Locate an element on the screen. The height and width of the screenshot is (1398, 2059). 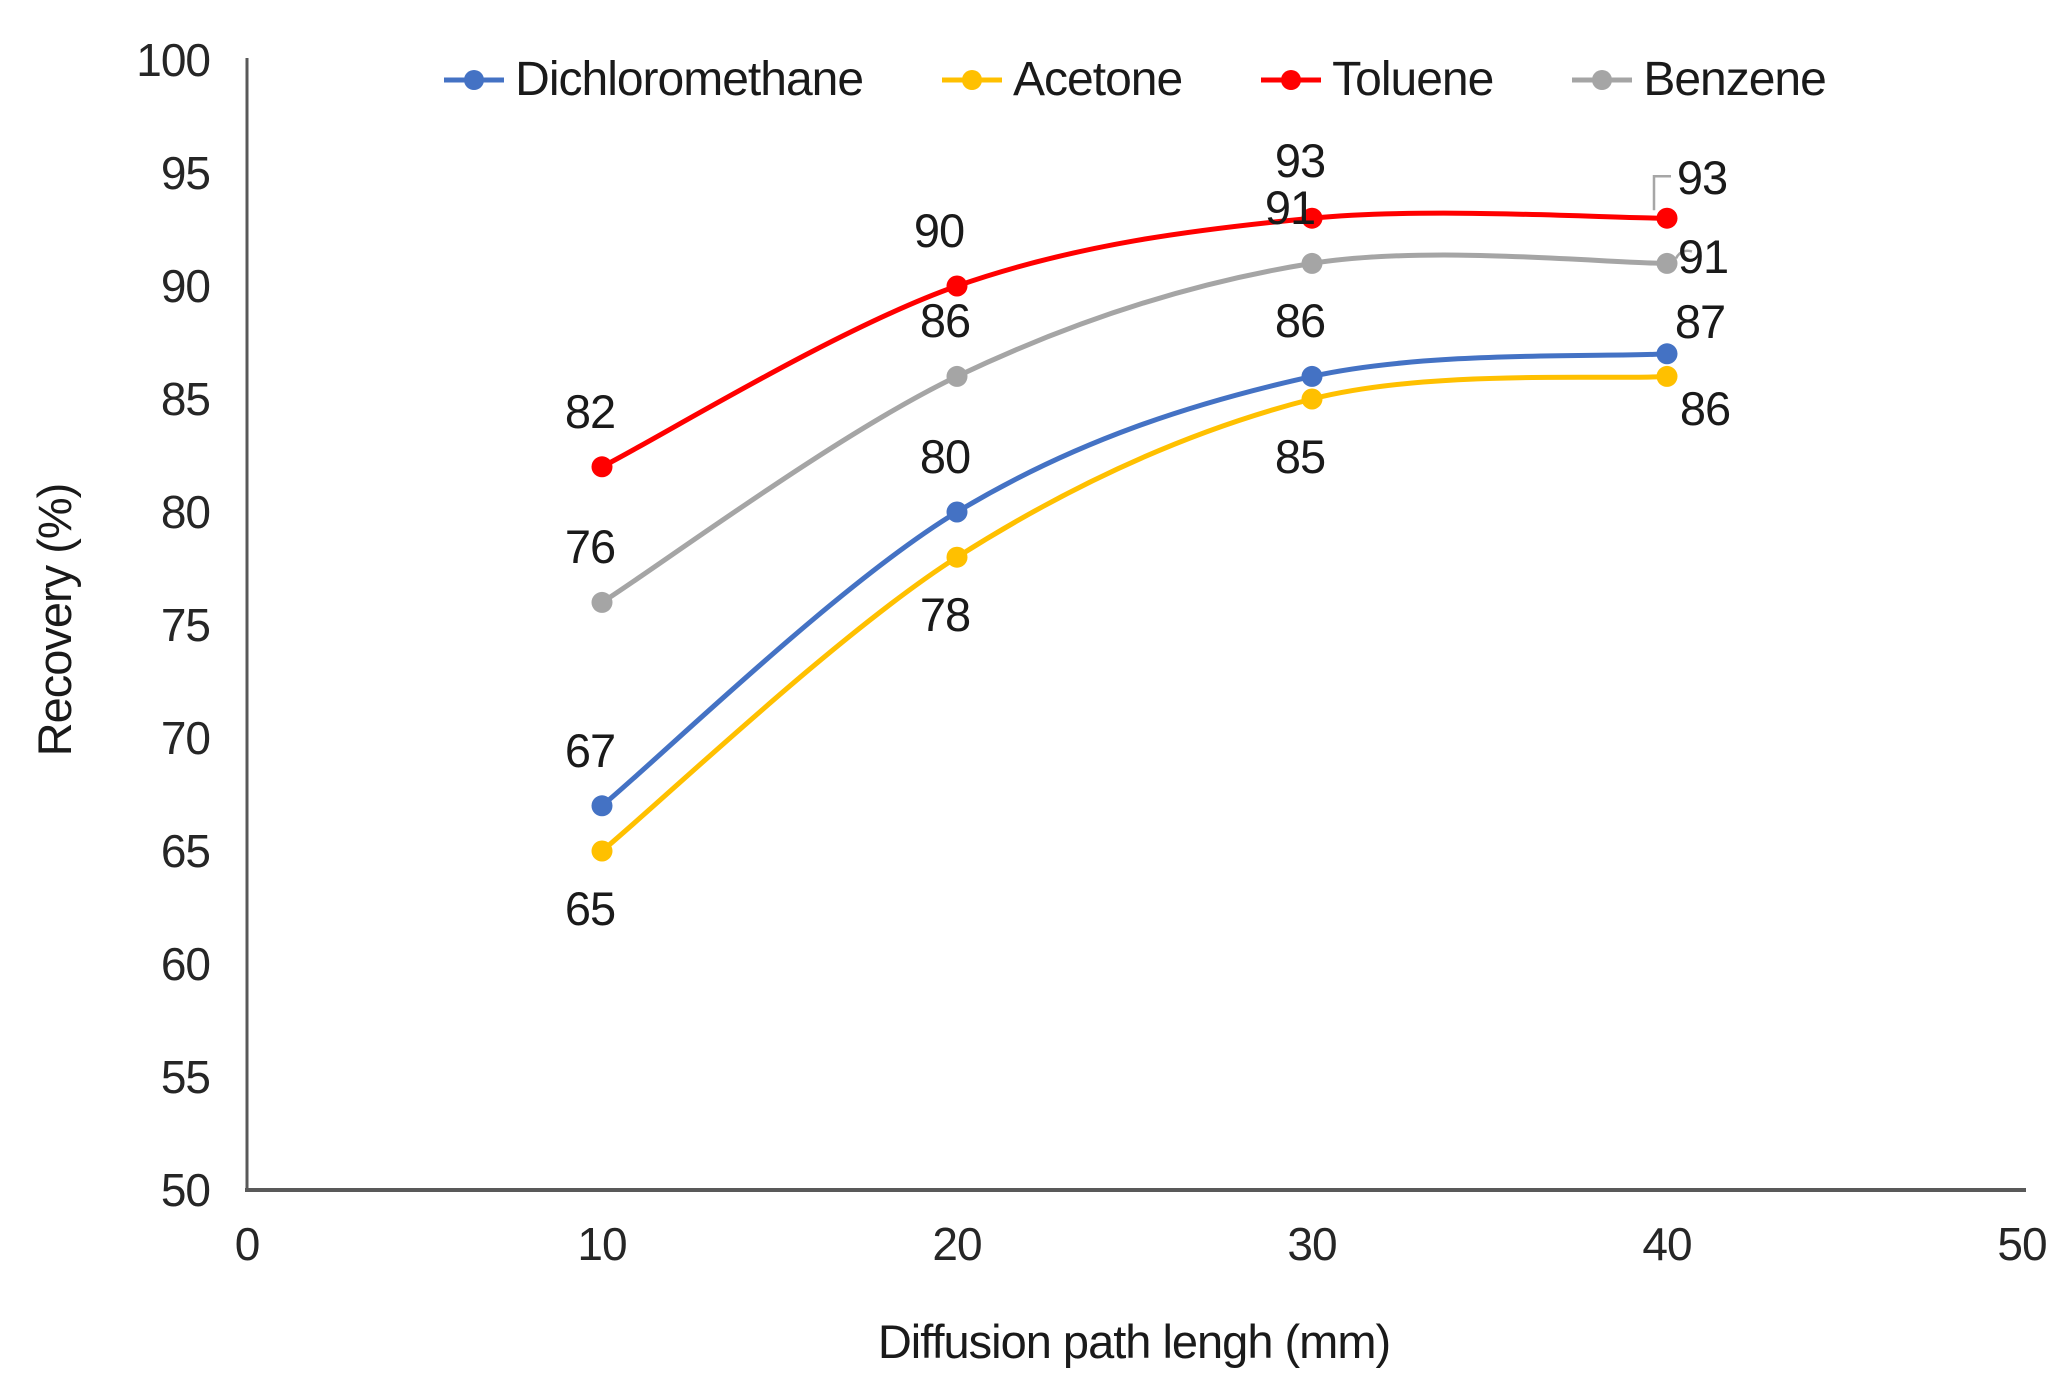
data-label-benzene-30: 91 is located at coordinates (1290, 208).